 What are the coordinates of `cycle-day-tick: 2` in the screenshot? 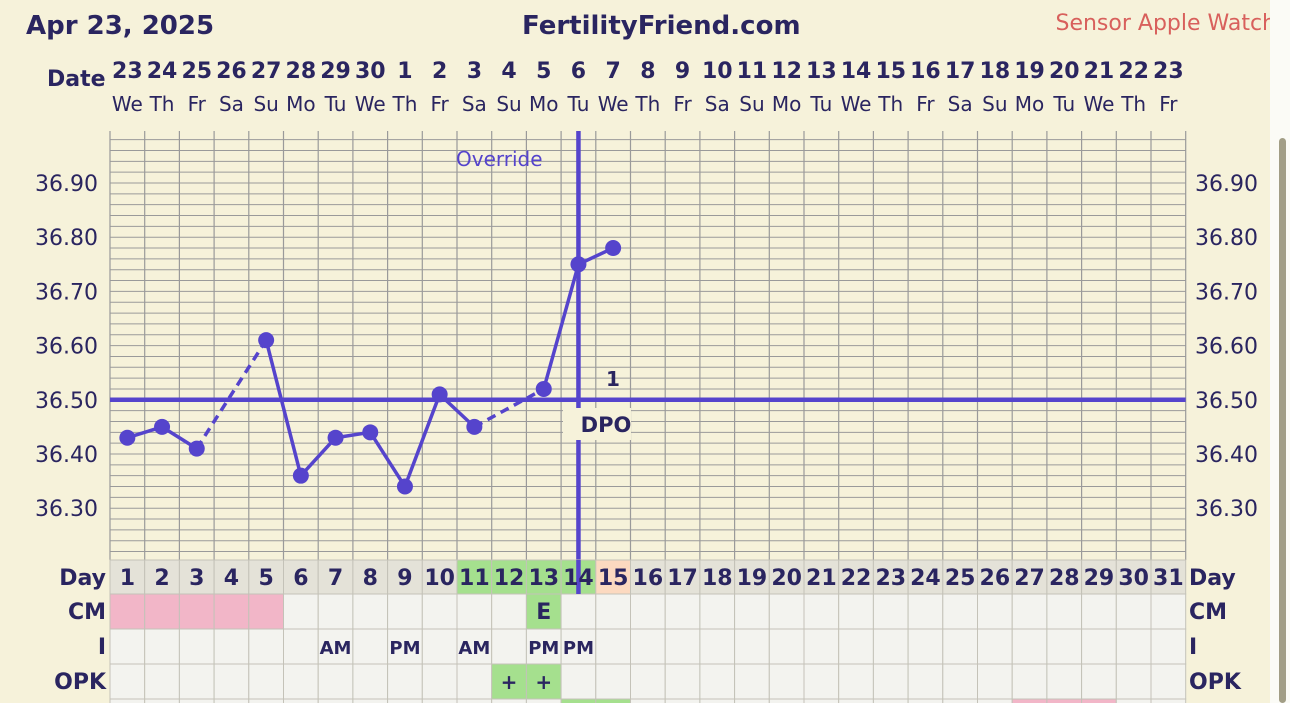 It's located at (161, 578).